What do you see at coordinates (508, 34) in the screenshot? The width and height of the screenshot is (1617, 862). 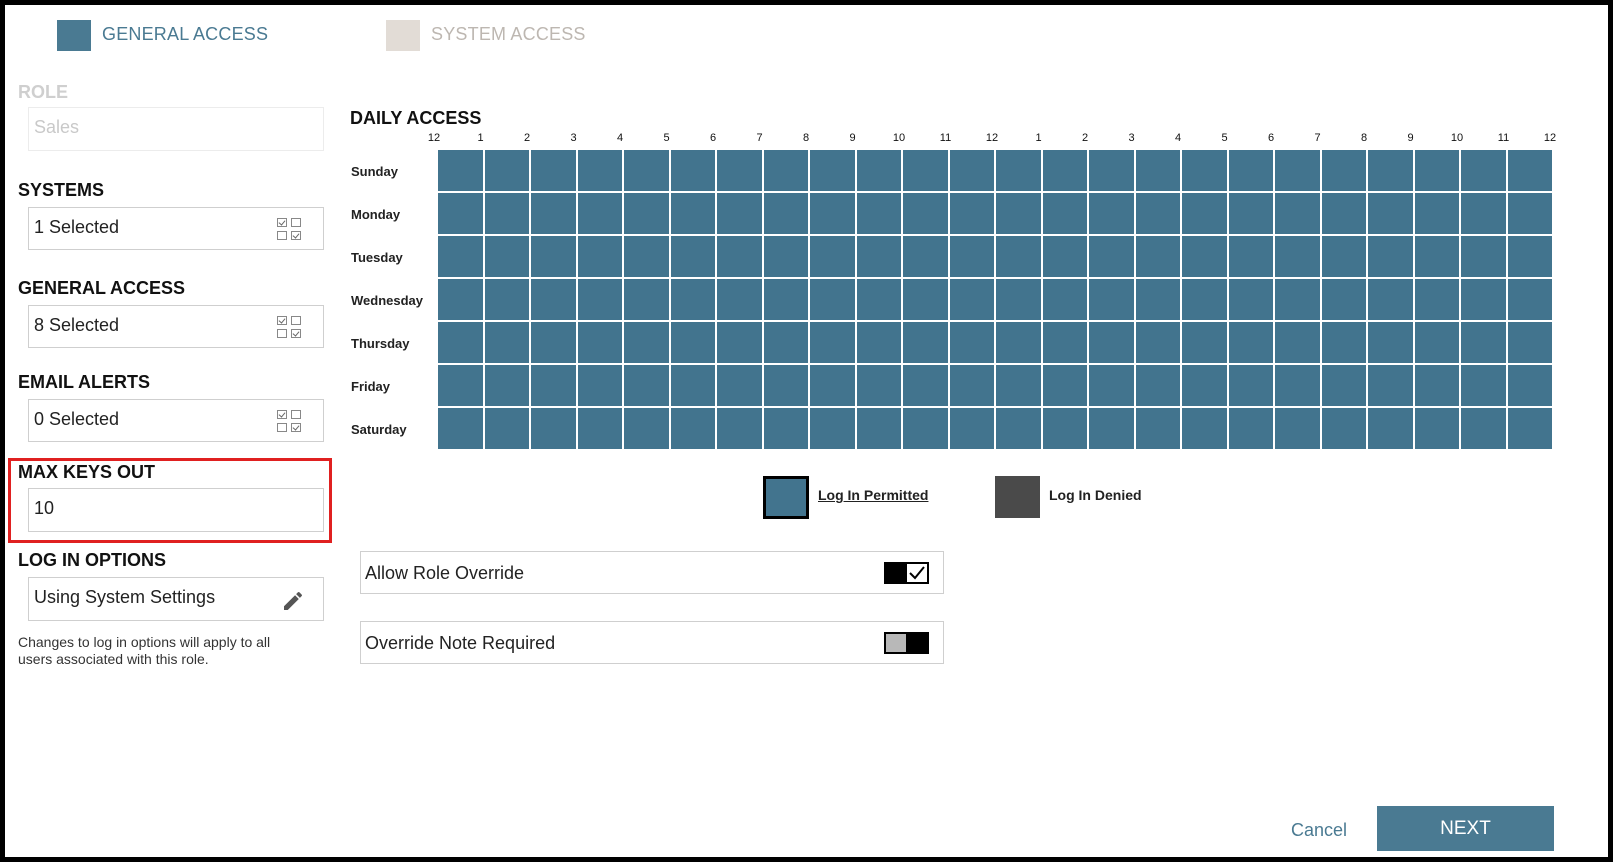 I see `step-system-access-label: SYSTEM ACCESS` at bounding box center [508, 34].